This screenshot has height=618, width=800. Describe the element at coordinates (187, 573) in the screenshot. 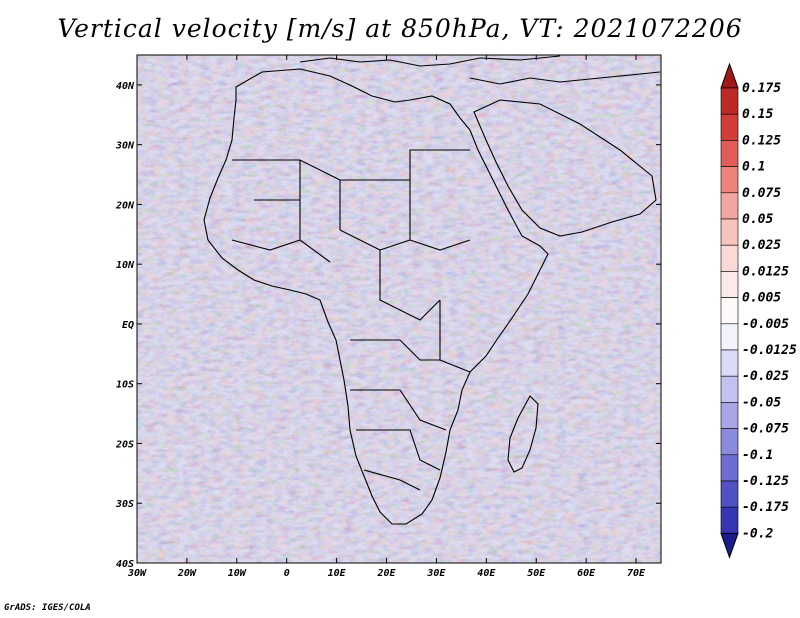

I see `lon-tick-label: 20W` at that location.